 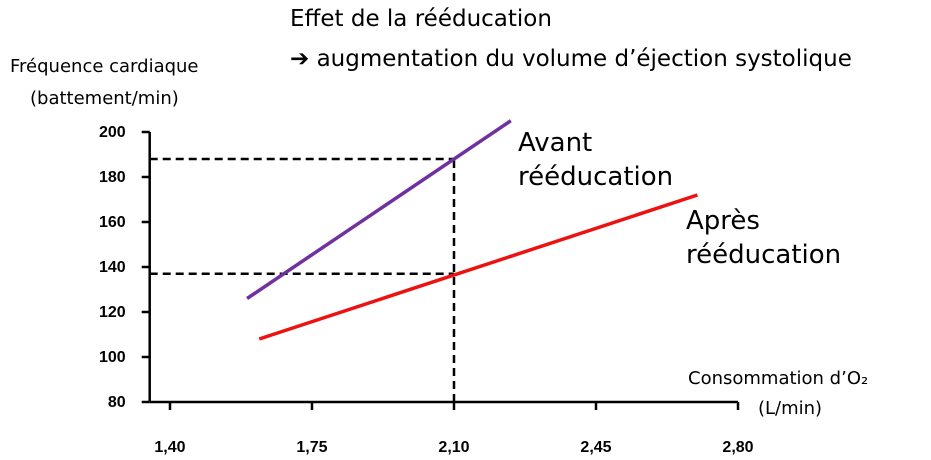 What do you see at coordinates (379, 209) in the screenshot?
I see `series-line` at bounding box center [379, 209].